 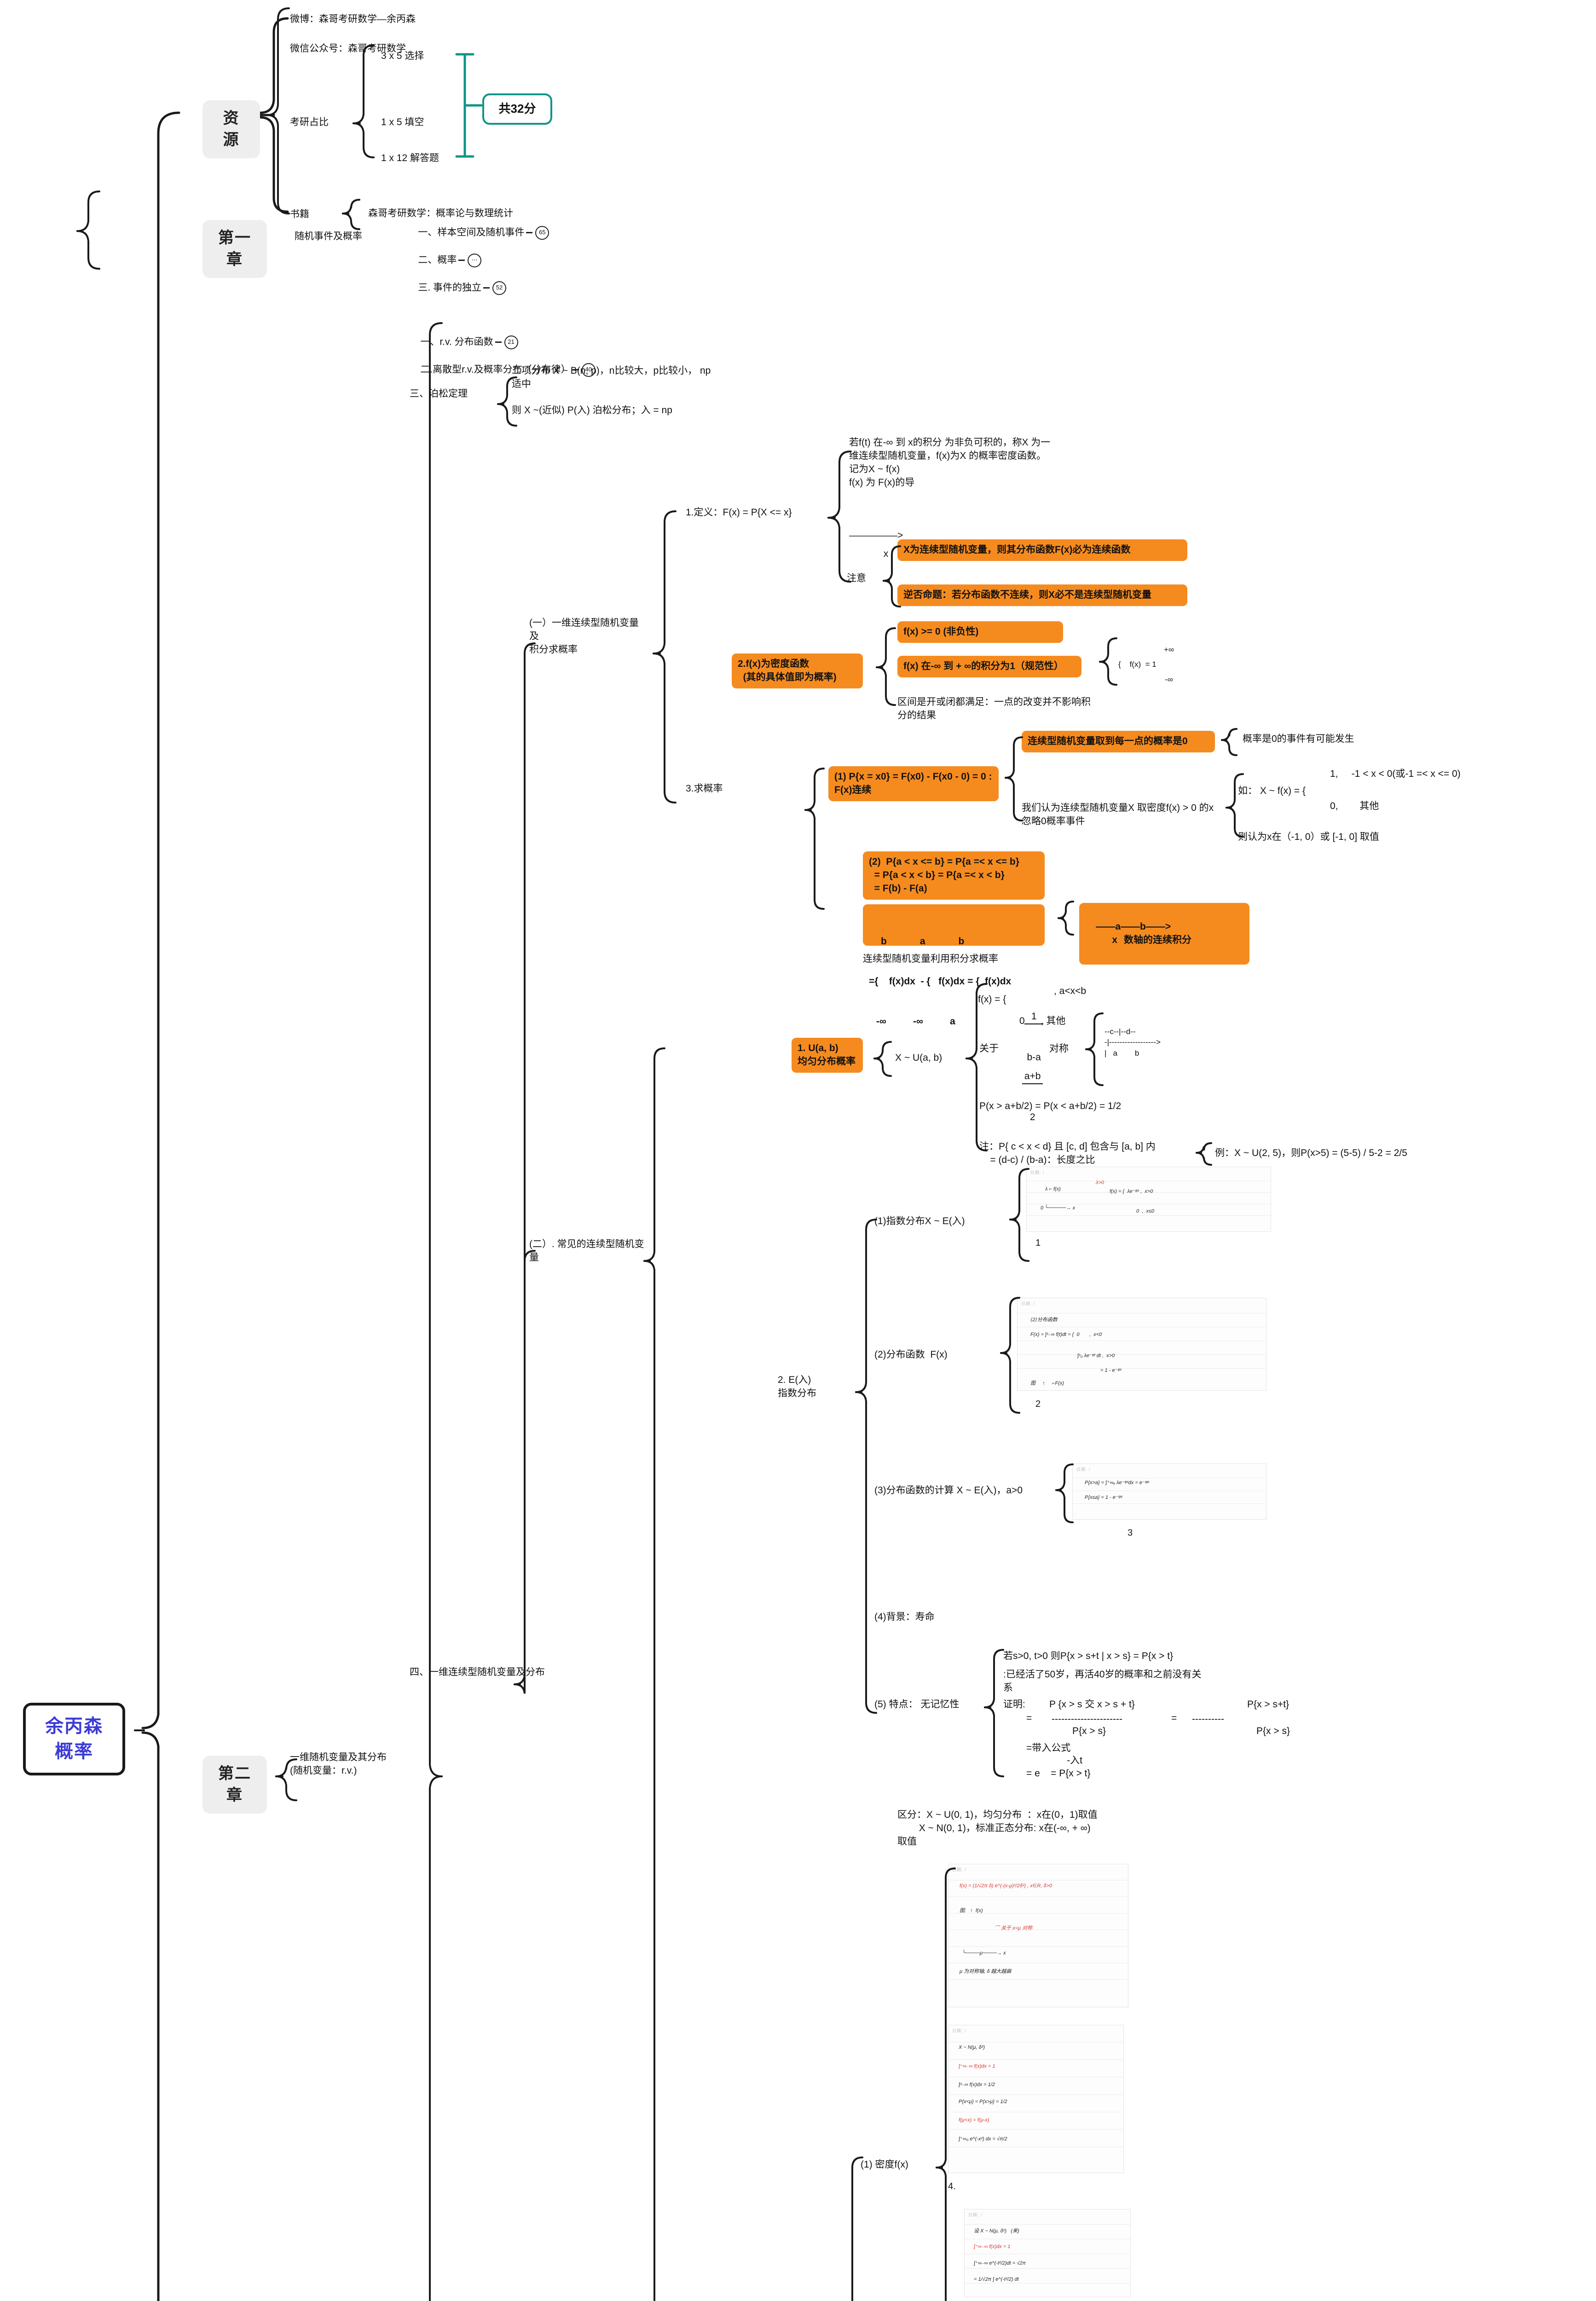 I want to click on expo-cdf-item: (2)分布函数 F(x), so click(x=911, y=1355).